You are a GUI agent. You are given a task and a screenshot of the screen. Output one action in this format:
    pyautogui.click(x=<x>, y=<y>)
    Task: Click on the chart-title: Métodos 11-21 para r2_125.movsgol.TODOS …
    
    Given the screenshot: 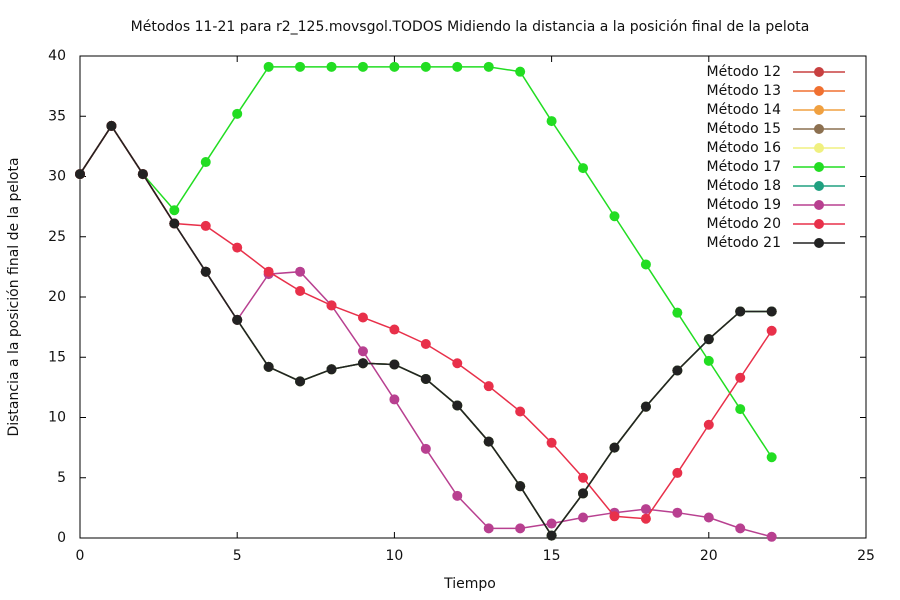 What is the action you would take?
    pyautogui.click(x=470, y=27)
    